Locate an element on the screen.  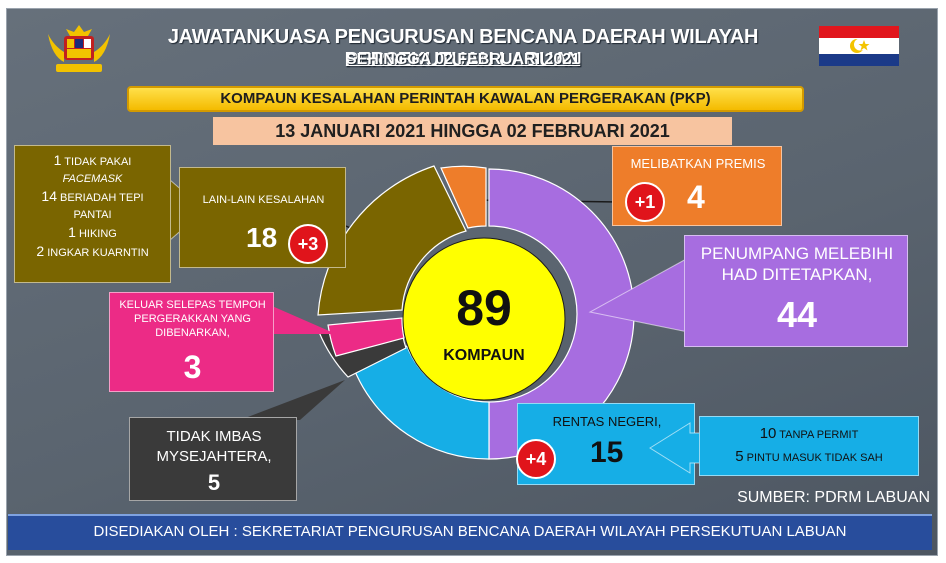
malaysia-coat-of-arms-icon is located at coordinates (79, 48).